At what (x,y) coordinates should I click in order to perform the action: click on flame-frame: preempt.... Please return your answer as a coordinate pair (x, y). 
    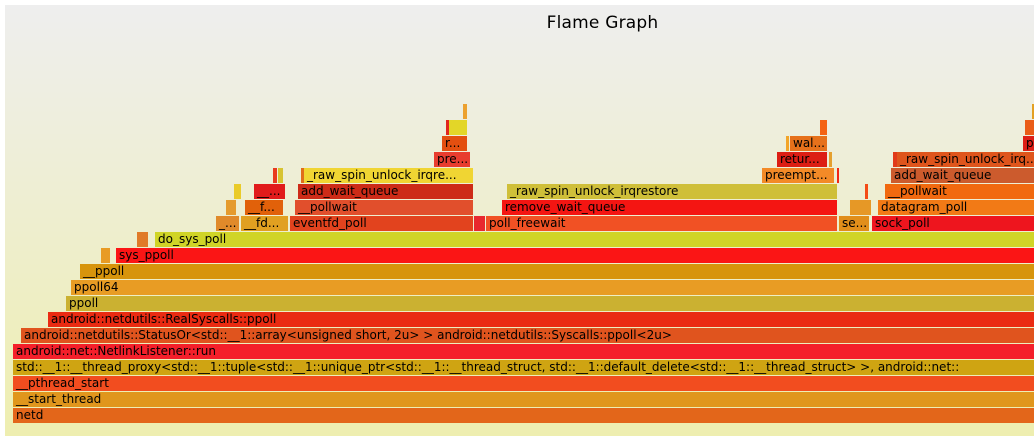
    Looking at the image, I should click on (798, 175).